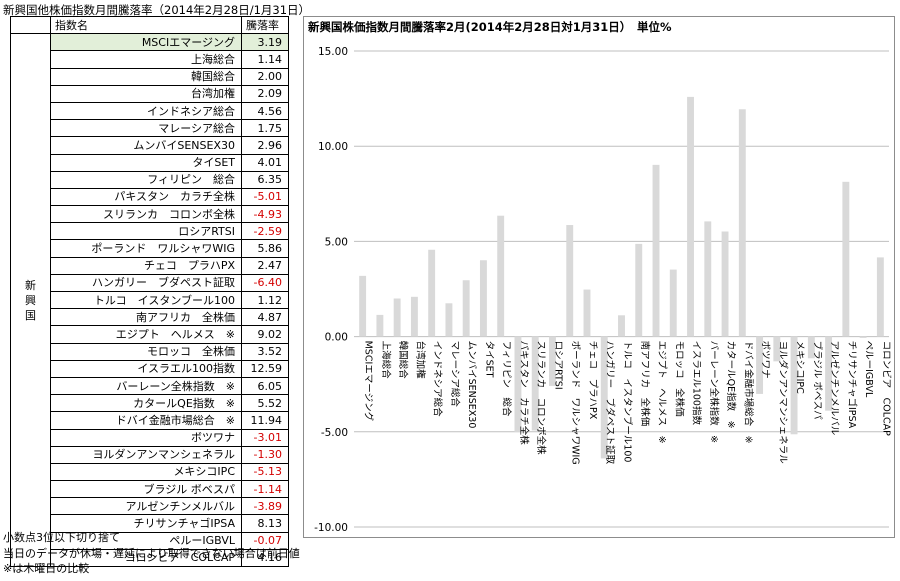 The height and width of the screenshot is (581, 900). I want to click on table-row: 上海総合 1.14, so click(150, 59).